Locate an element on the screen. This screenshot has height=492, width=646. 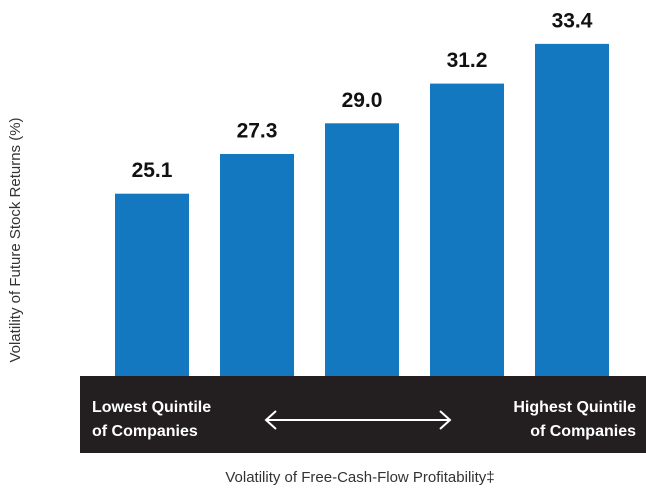
right-annotation: Highest Quintile is located at coordinates (574, 407).